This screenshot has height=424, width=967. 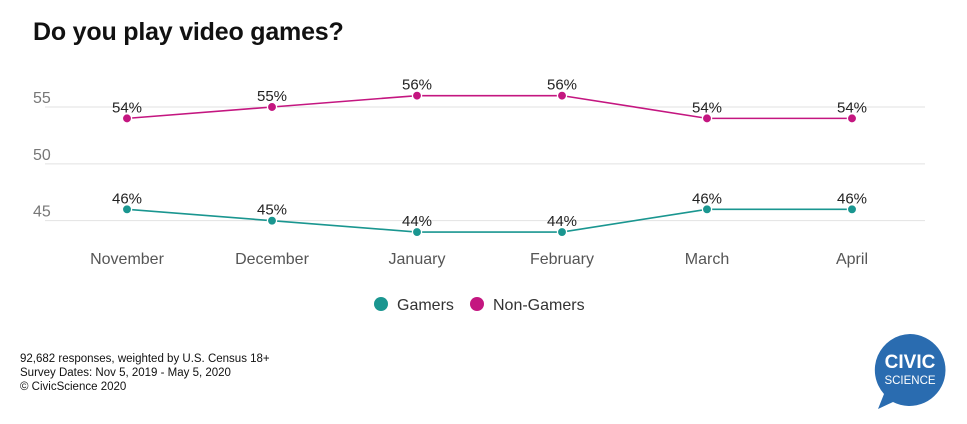 What do you see at coordinates (477, 304) in the screenshot?
I see `legend-swatch-non-gamers` at bounding box center [477, 304].